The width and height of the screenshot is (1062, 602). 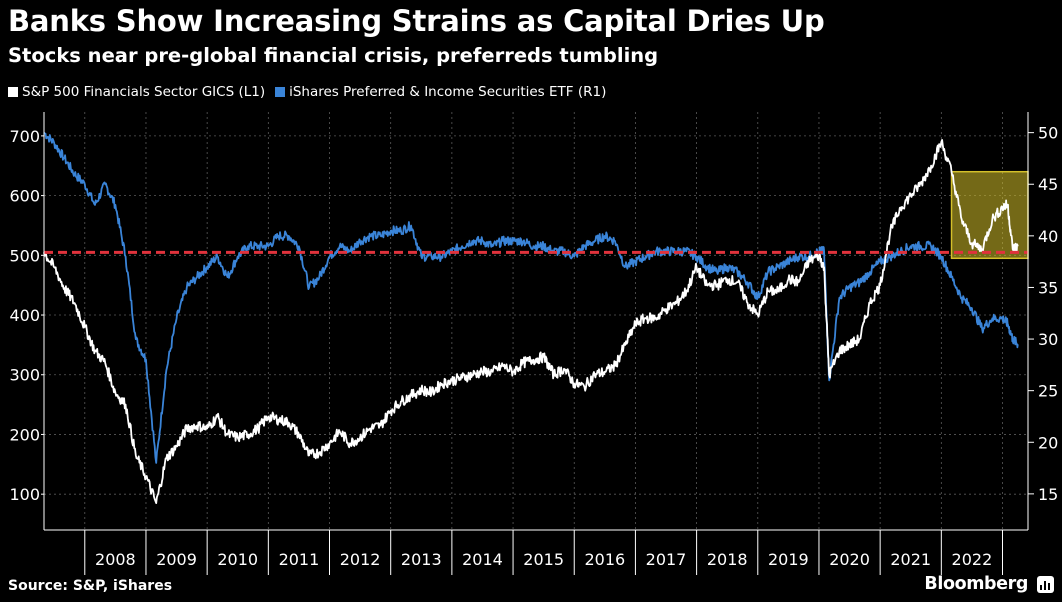 I want to click on y-right-tick-label: 50, so click(x=1048, y=133).